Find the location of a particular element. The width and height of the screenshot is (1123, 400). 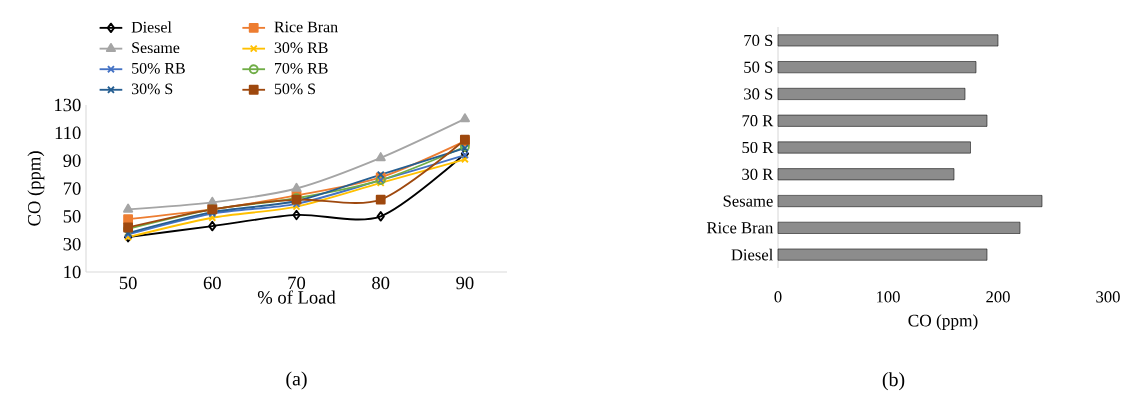

x-tick-label: 0 is located at coordinates (778, 297).